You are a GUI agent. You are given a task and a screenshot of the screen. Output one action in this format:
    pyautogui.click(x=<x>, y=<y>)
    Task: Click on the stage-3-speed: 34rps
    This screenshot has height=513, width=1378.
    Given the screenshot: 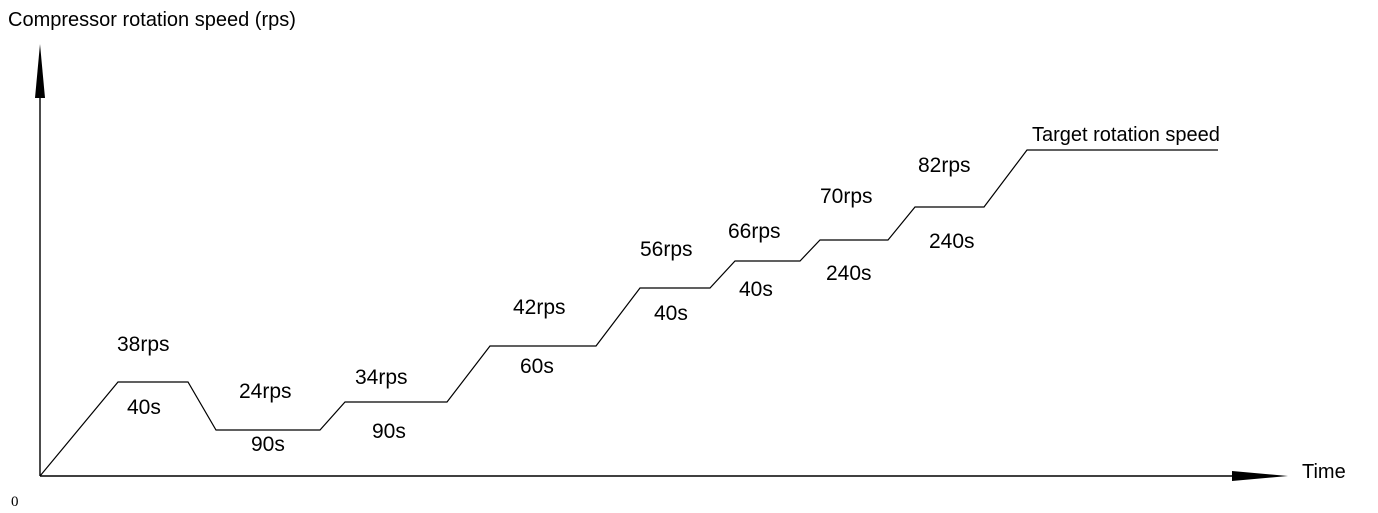 What is the action you would take?
    pyautogui.click(x=381, y=377)
    